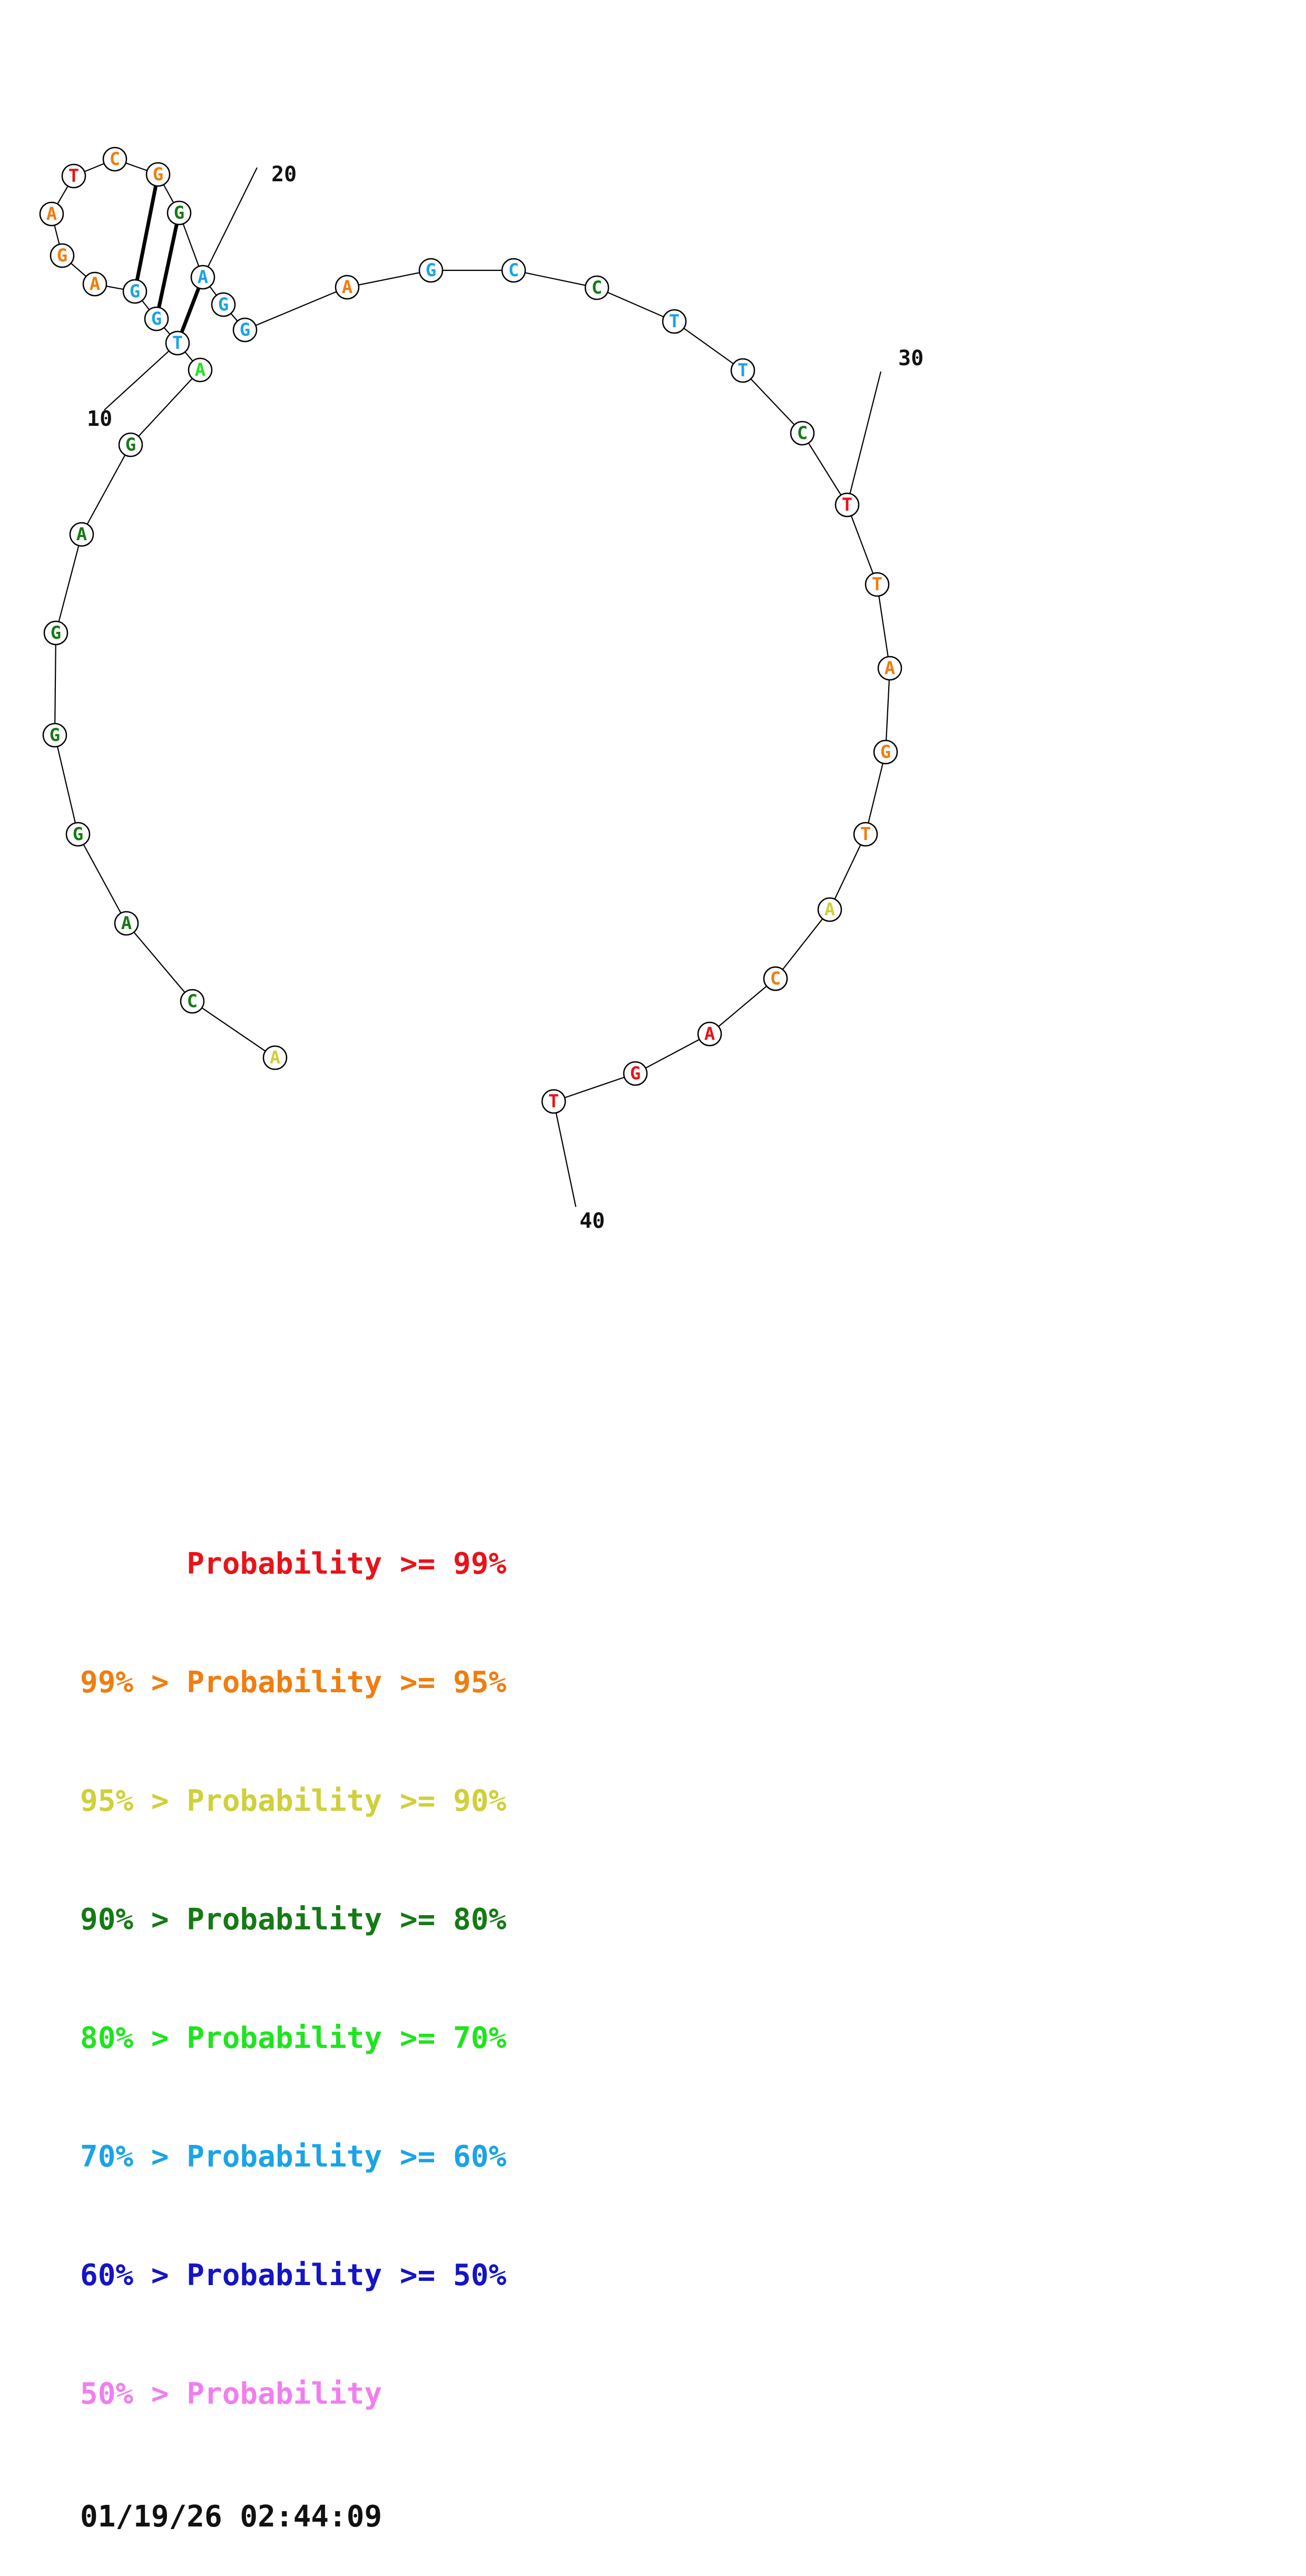 The width and height of the screenshot is (1306, 2576). I want to click on index-label-30: 30, so click(911, 358).